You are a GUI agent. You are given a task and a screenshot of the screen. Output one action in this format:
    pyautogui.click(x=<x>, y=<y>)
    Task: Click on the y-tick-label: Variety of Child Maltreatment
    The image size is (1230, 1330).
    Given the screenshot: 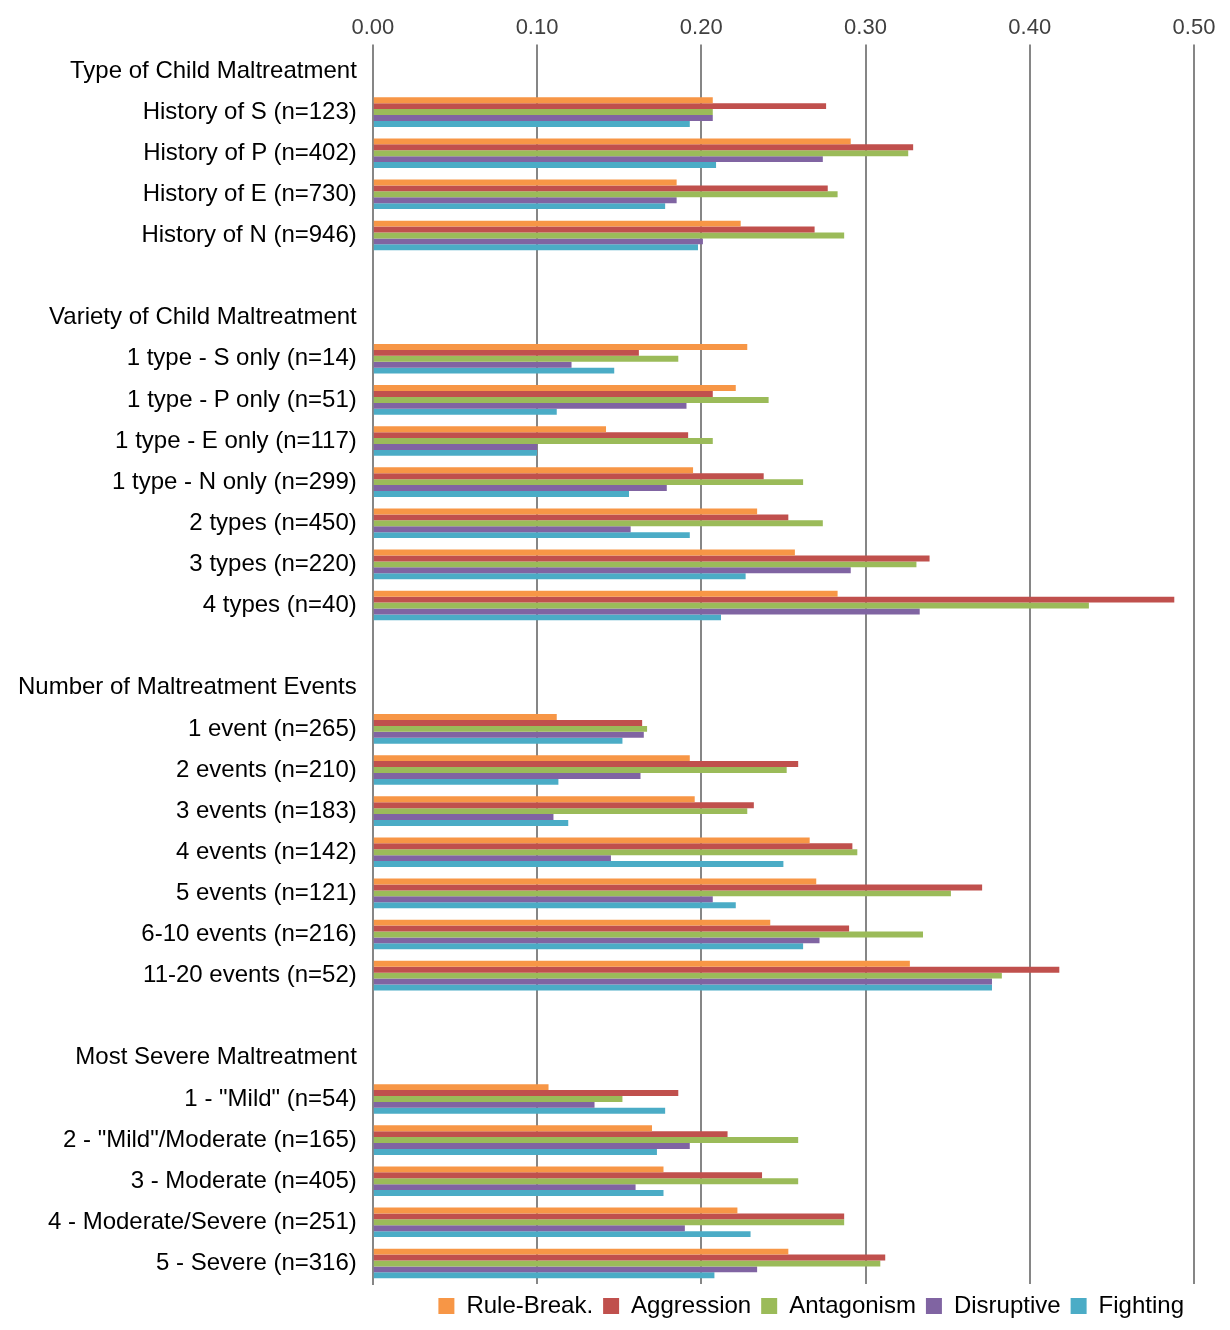 What is the action you would take?
    pyautogui.click(x=203, y=316)
    